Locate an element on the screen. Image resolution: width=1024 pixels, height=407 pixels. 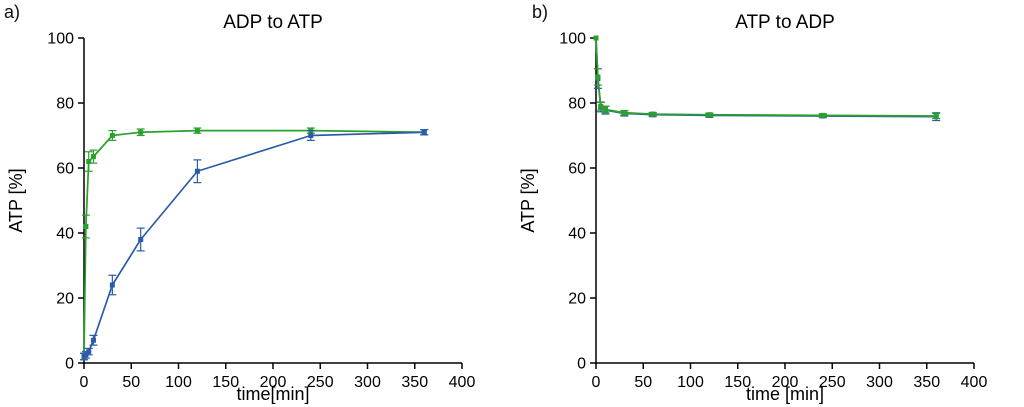
series-blue-line is located at coordinates (766, 77).